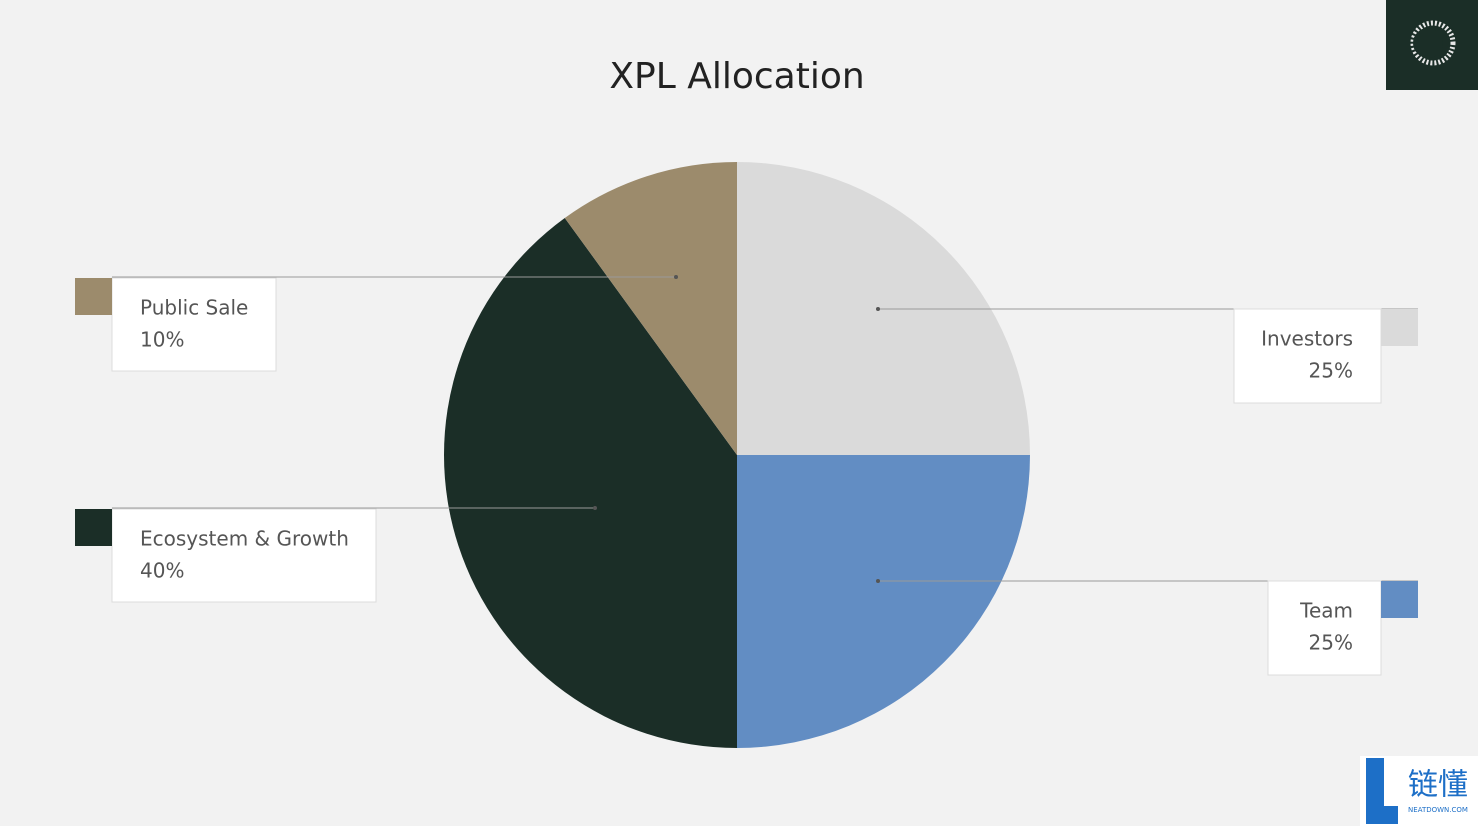 This screenshot has width=1478, height=826. I want to click on watermark-brand: 链懂, so click(1438, 785).